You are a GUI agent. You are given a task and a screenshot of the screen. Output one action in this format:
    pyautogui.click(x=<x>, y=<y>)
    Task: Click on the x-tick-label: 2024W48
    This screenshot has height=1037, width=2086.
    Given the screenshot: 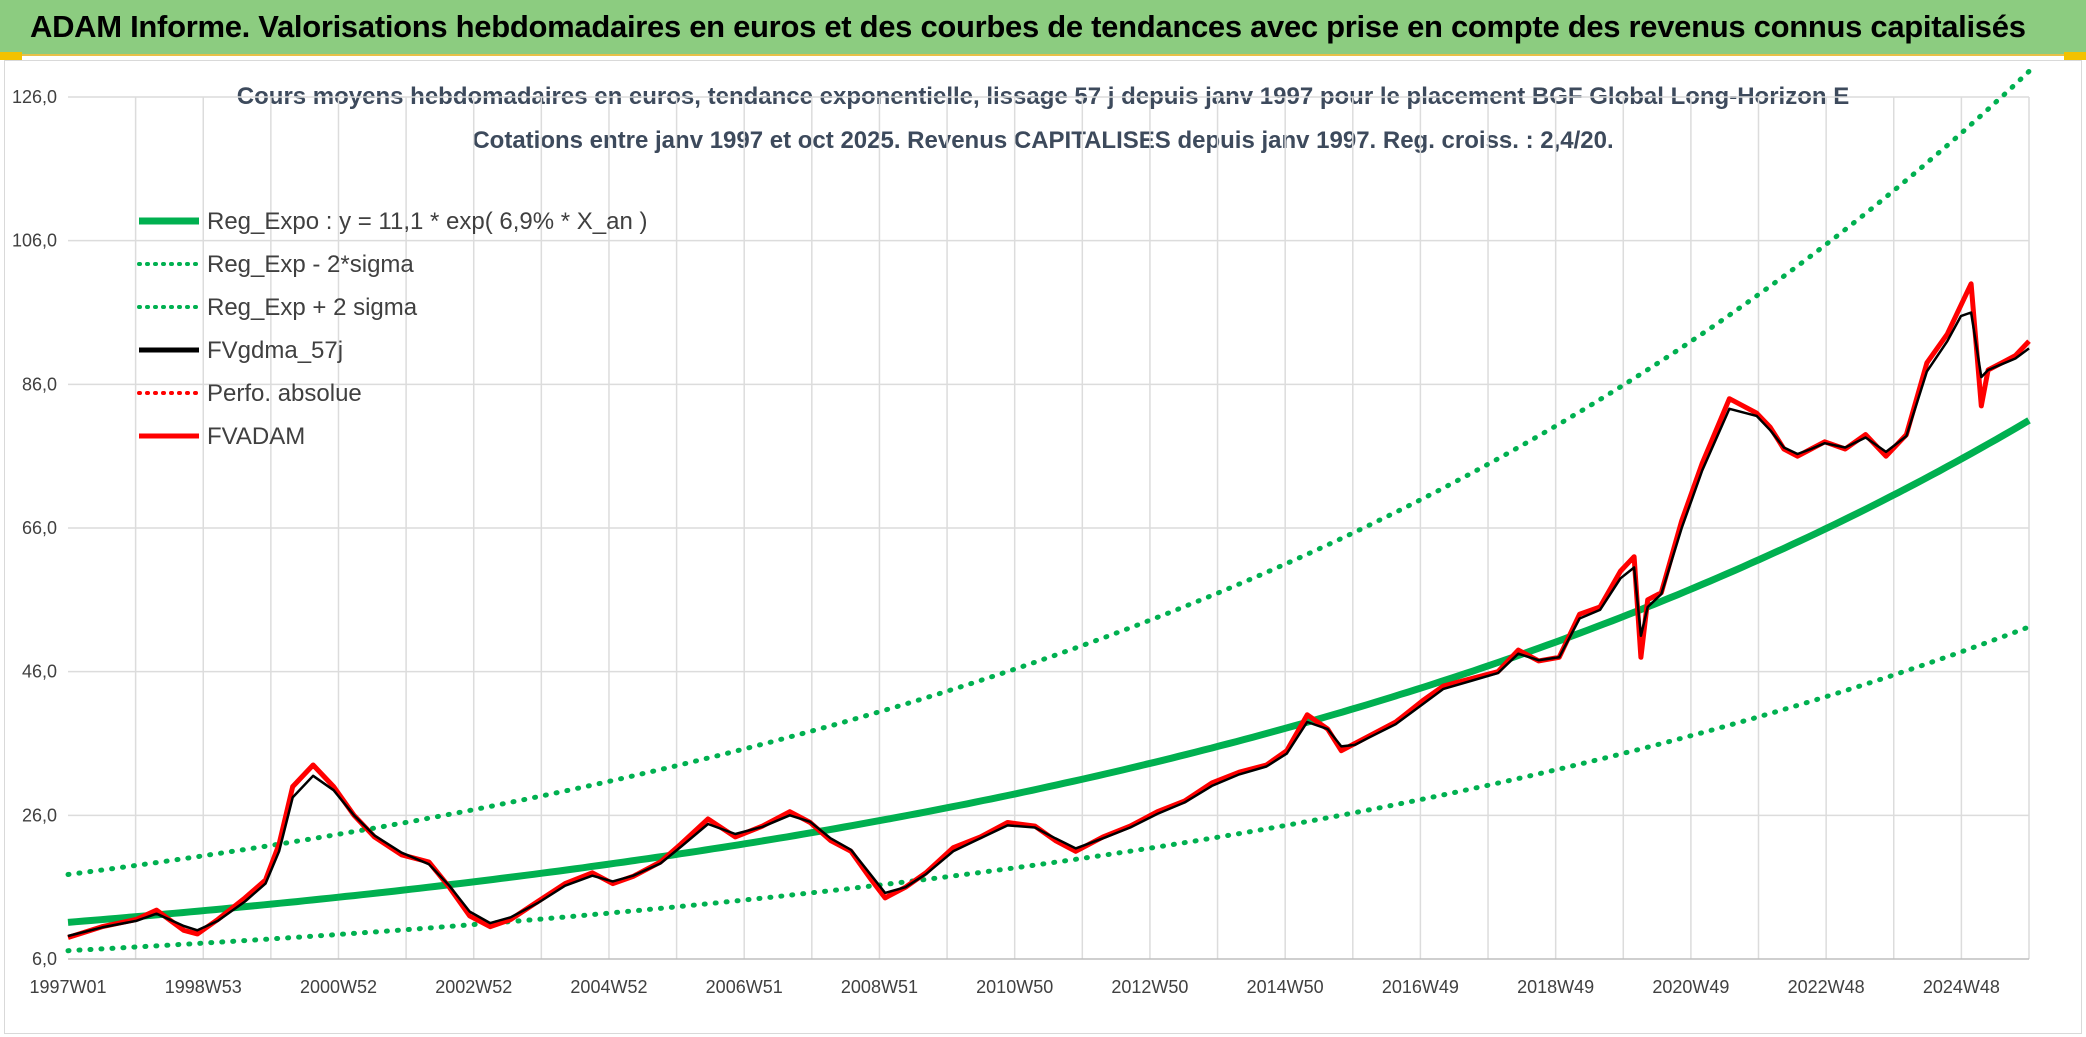 What is the action you would take?
    pyautogui.click(x=1961, y=987)
    